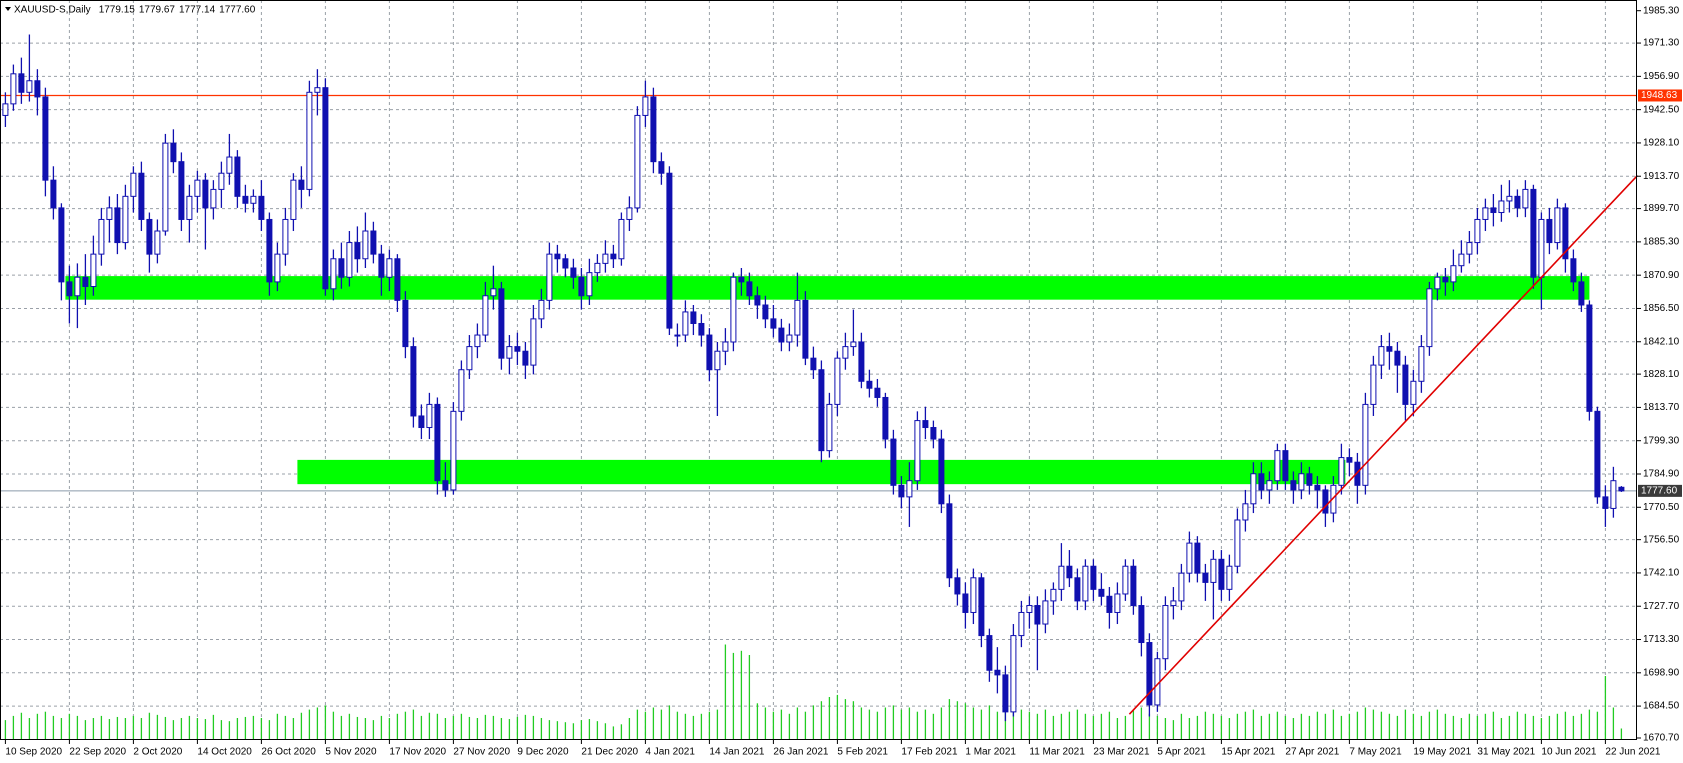 Image resolution: width=1683 pixels, height=763 pixels. I want to click on y-tick-label: 1756.50, so click(1661, 539).